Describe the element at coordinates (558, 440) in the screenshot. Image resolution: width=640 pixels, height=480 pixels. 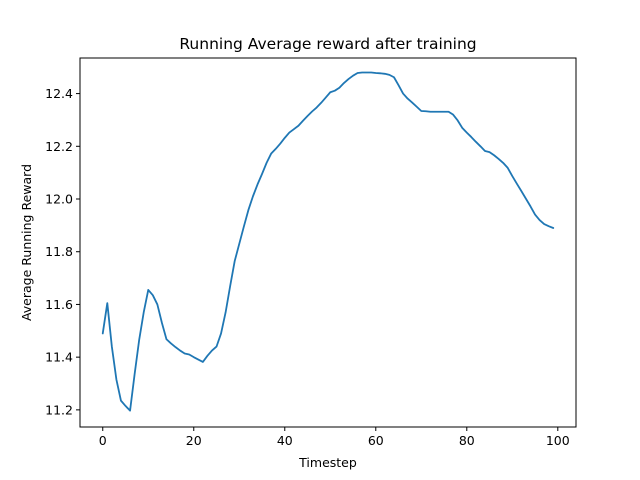
I see `x-tick-label: 100` at that location.